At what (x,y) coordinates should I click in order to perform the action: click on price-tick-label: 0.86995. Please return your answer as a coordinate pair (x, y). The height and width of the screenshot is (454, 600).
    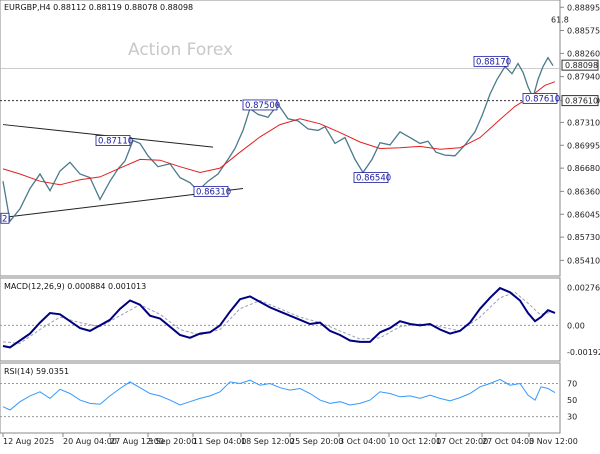
    Looking at the image, I should click on (583, 145).